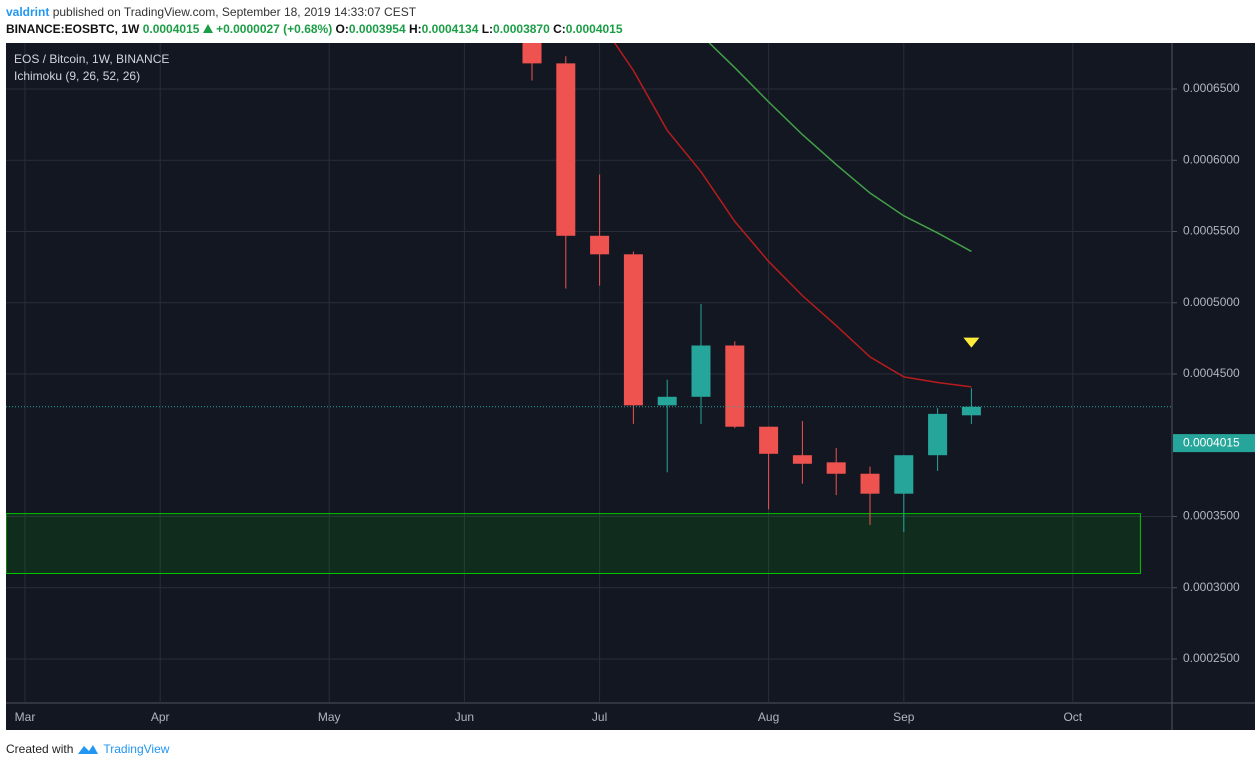  Describe the element at coordinates (274, 29) in the screenshot. I see `change: +0.0000027 (+0.68%)` at that location.